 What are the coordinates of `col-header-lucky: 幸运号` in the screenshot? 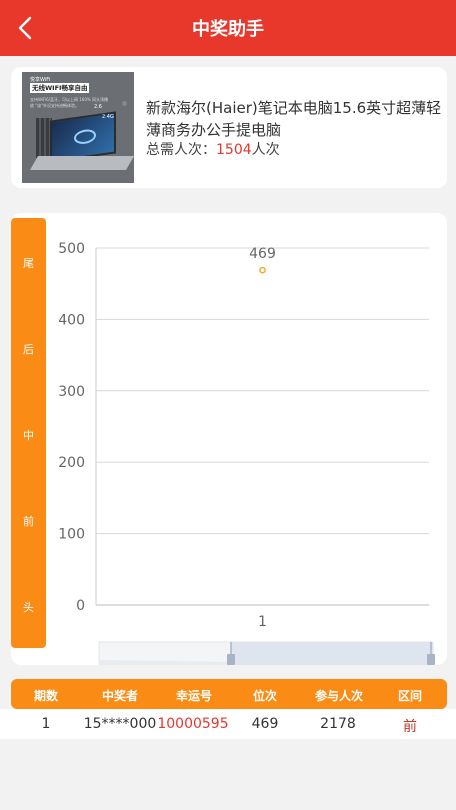 It's located at (193, 696).